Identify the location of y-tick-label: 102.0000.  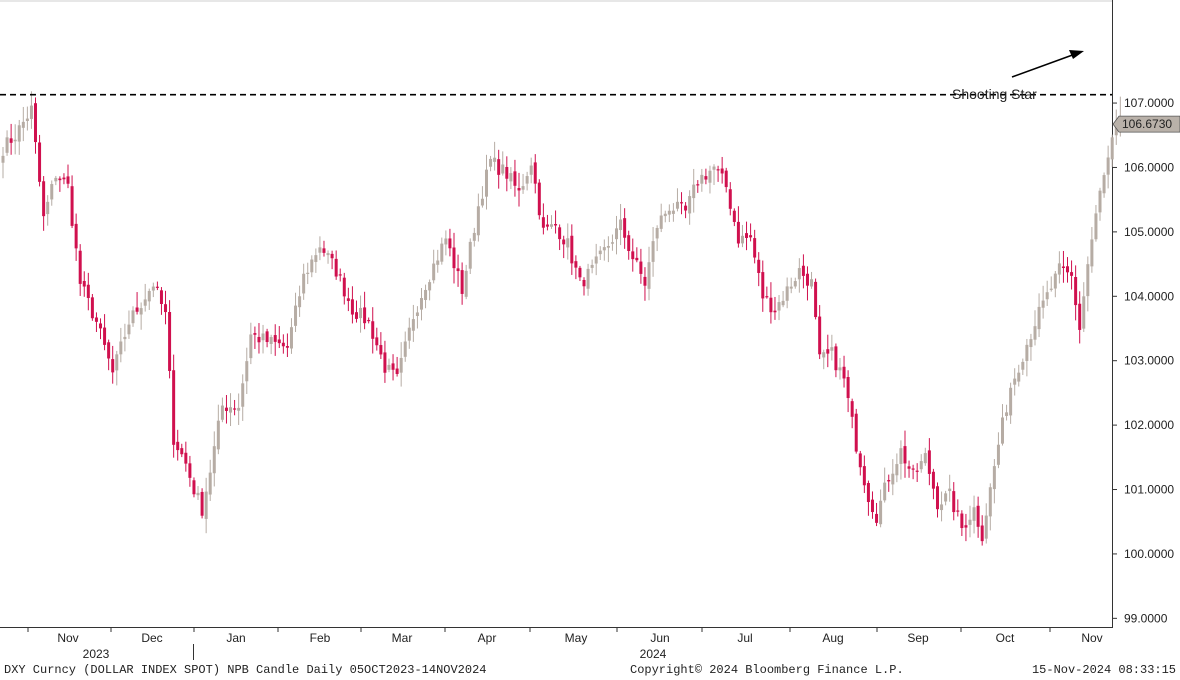
(1149, 425).